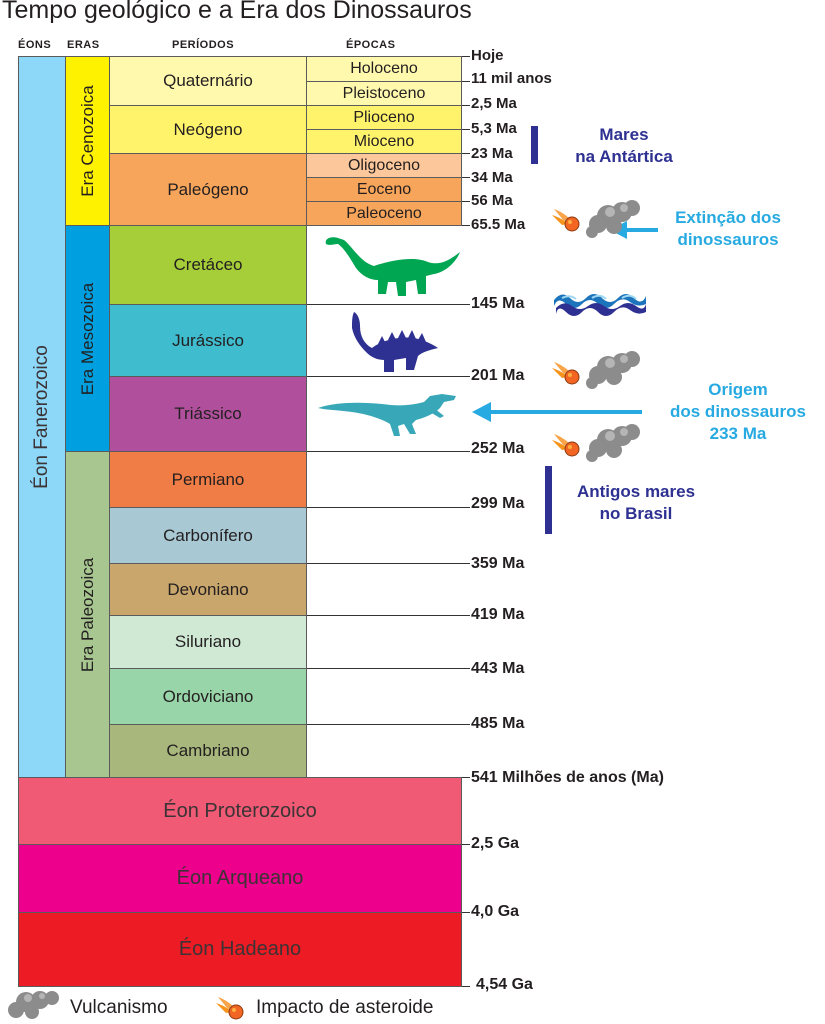 This screenshot has height=1024, width=825. What do you see at coordinates (495, 843) in the screenshot?
I see `time-2-5ga: 2,5 Ga` at bounding box center [495, 843].